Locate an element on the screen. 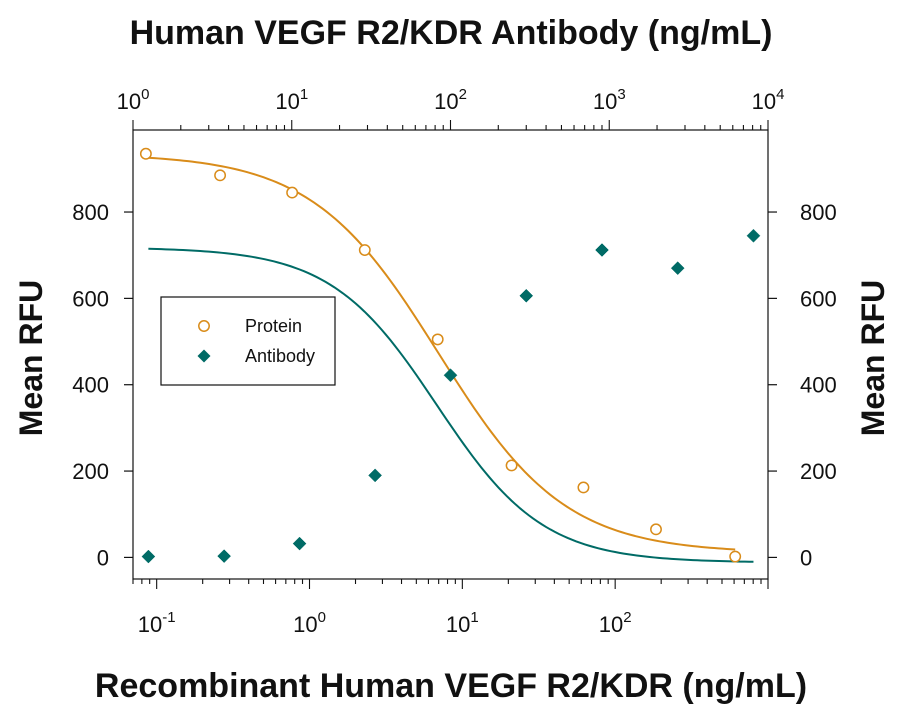 The height and width of the screenshot is (713, 902). y-tick-label-left: 600 is located at coordinates (90, 298).